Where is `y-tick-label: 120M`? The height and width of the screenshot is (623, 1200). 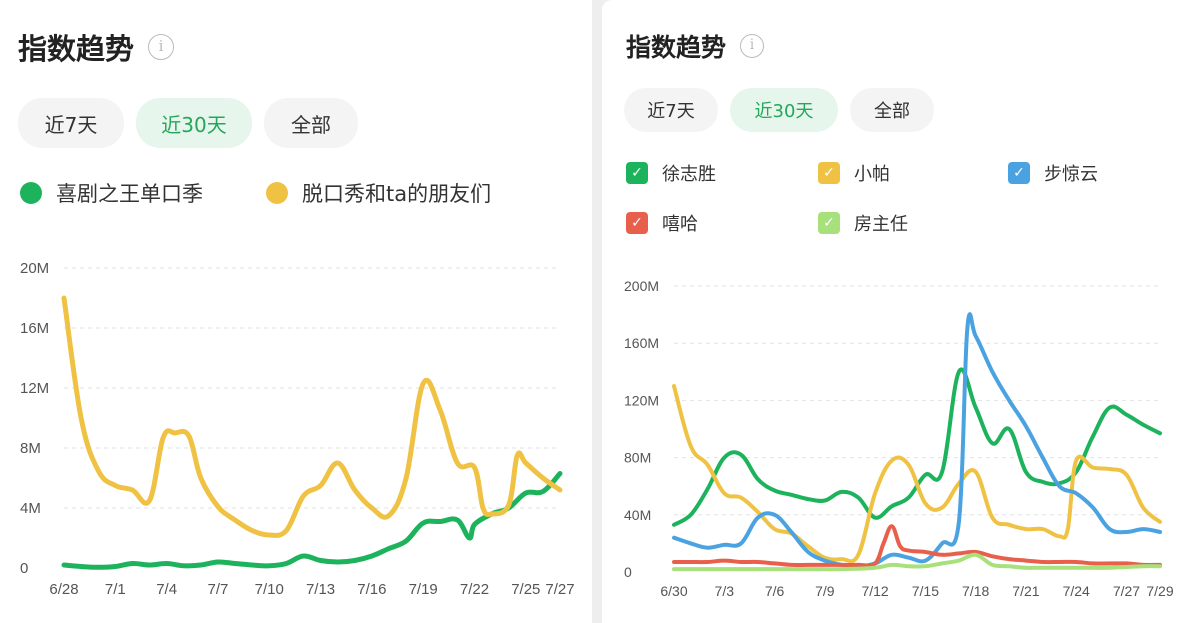
y-tick-label: 120M is located at coordinates (641, 400).